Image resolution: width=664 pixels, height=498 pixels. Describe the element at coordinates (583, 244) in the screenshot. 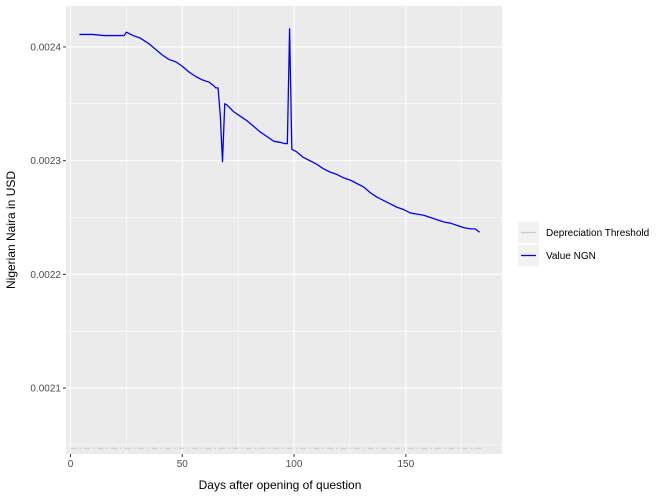

I see `legend: Depreciation Threshold Value NGN` at that location.